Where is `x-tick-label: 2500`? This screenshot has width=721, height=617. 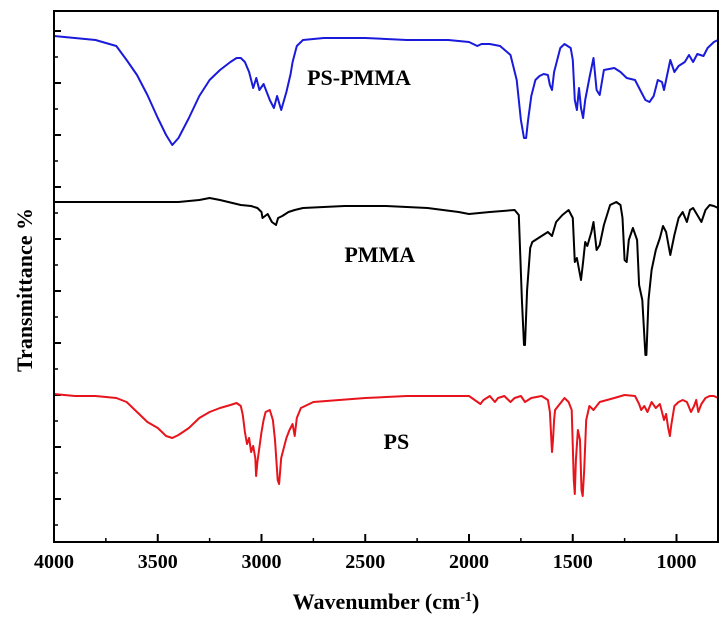 x-tick-label: 2500 is located at coordinates (365, 562).